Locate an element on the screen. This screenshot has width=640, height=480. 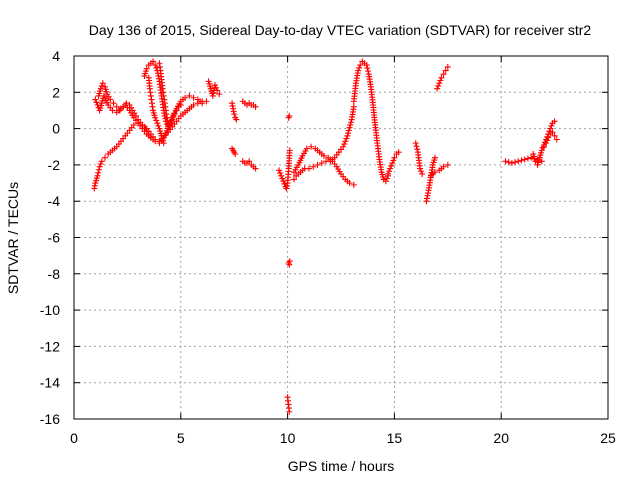
series-arc-g is located at coordinates (214, 88).